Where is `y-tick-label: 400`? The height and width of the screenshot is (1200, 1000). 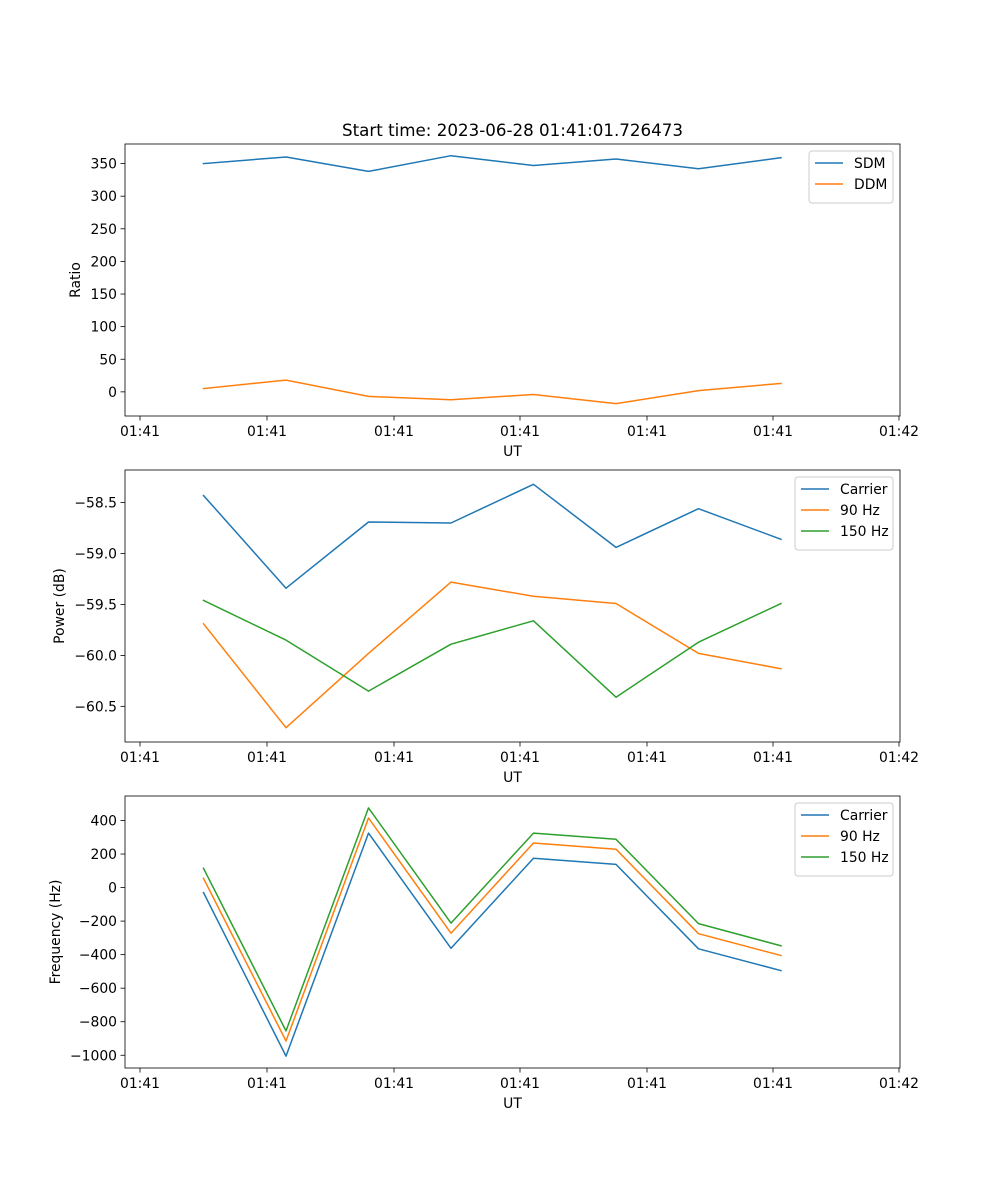
y-tick-label: 400 is located at coordinates (103, 821).